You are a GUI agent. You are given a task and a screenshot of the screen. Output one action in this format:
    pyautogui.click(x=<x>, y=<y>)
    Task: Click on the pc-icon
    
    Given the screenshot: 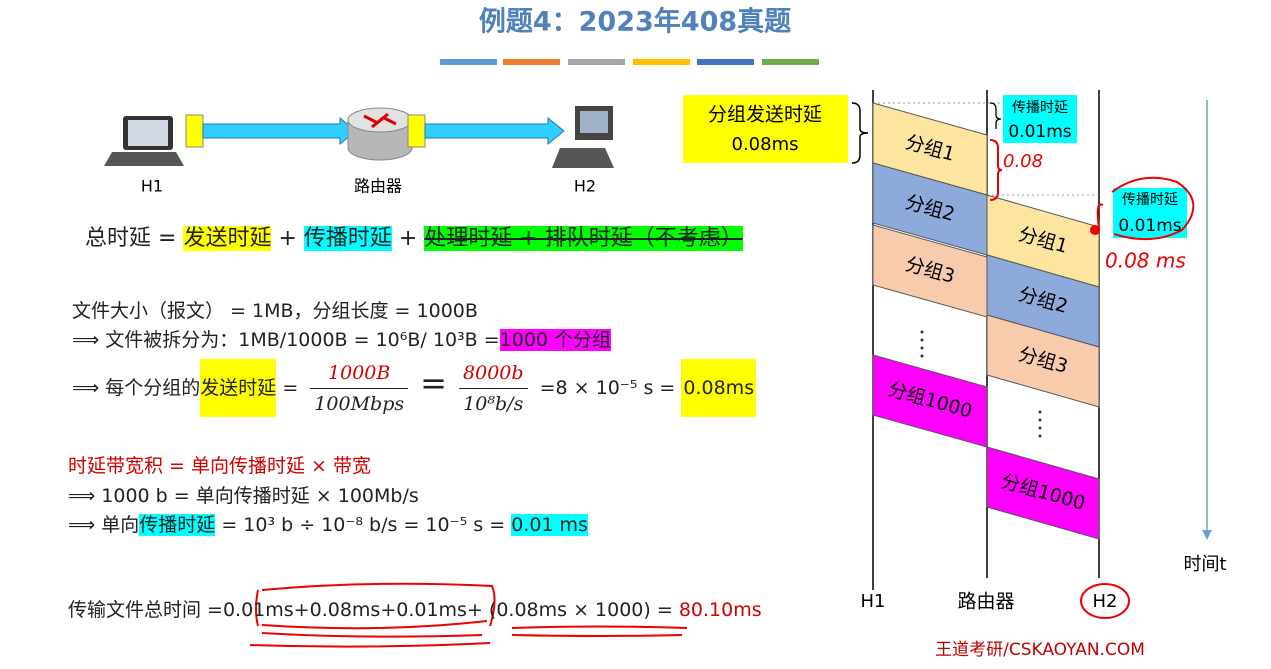 What is the action you would take?
    pyautogui.click(x=583, y=137)
    